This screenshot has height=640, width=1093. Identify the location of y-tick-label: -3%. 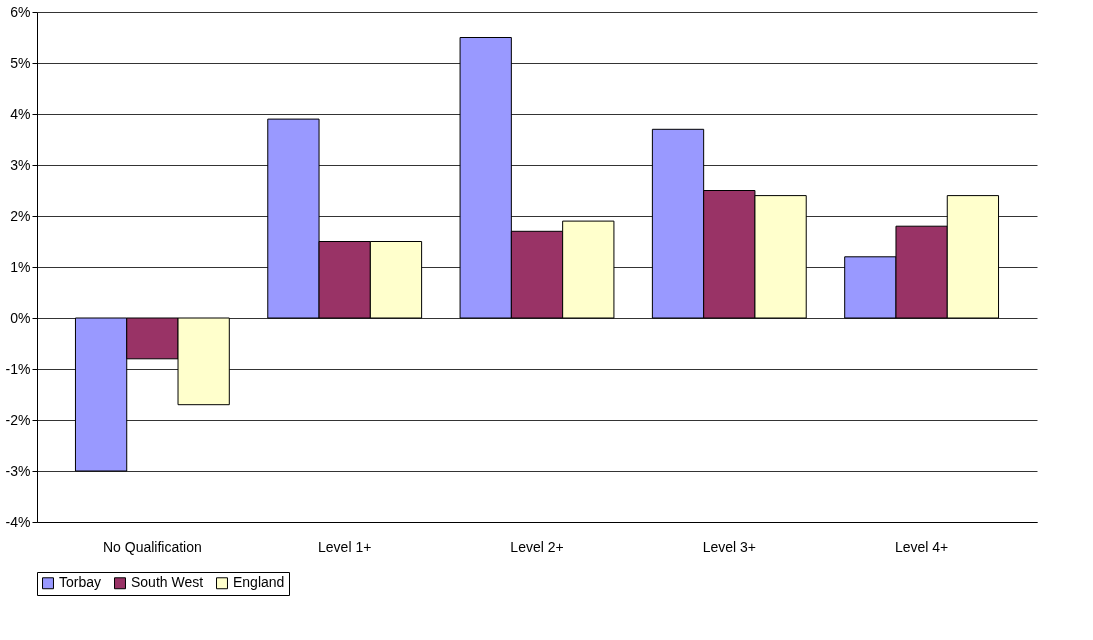
(18, 470).